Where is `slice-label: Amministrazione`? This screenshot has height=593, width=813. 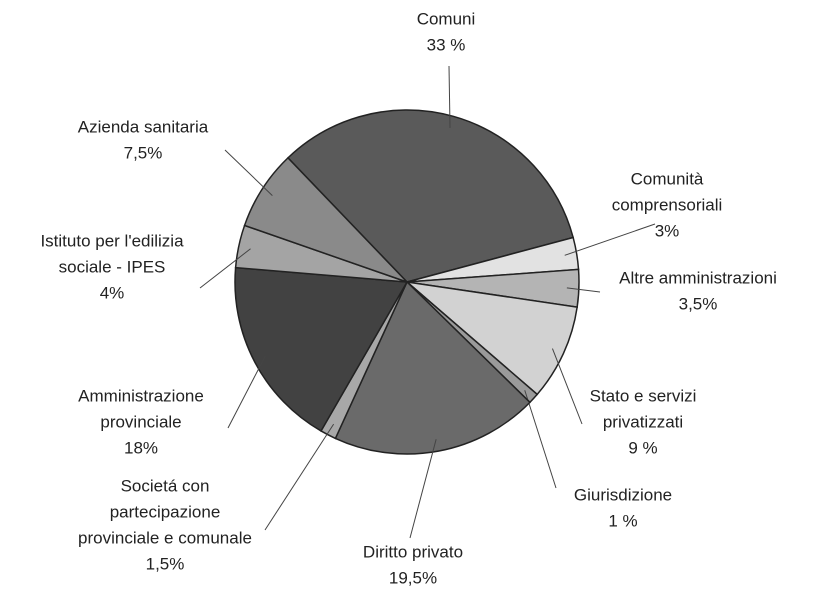 slice-label: Amministrazione is located at coordinates (141, 395).